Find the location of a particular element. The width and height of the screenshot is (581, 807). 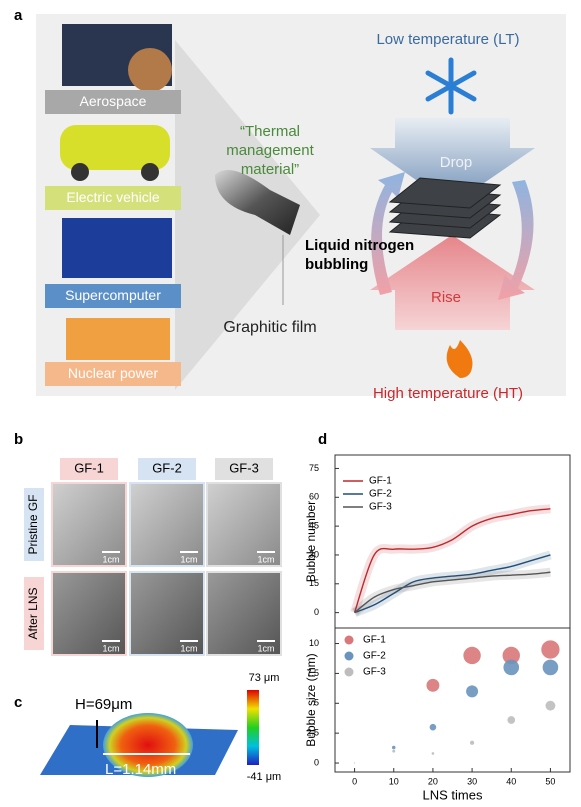

rise-arrow is located at coordinates (452, 282).